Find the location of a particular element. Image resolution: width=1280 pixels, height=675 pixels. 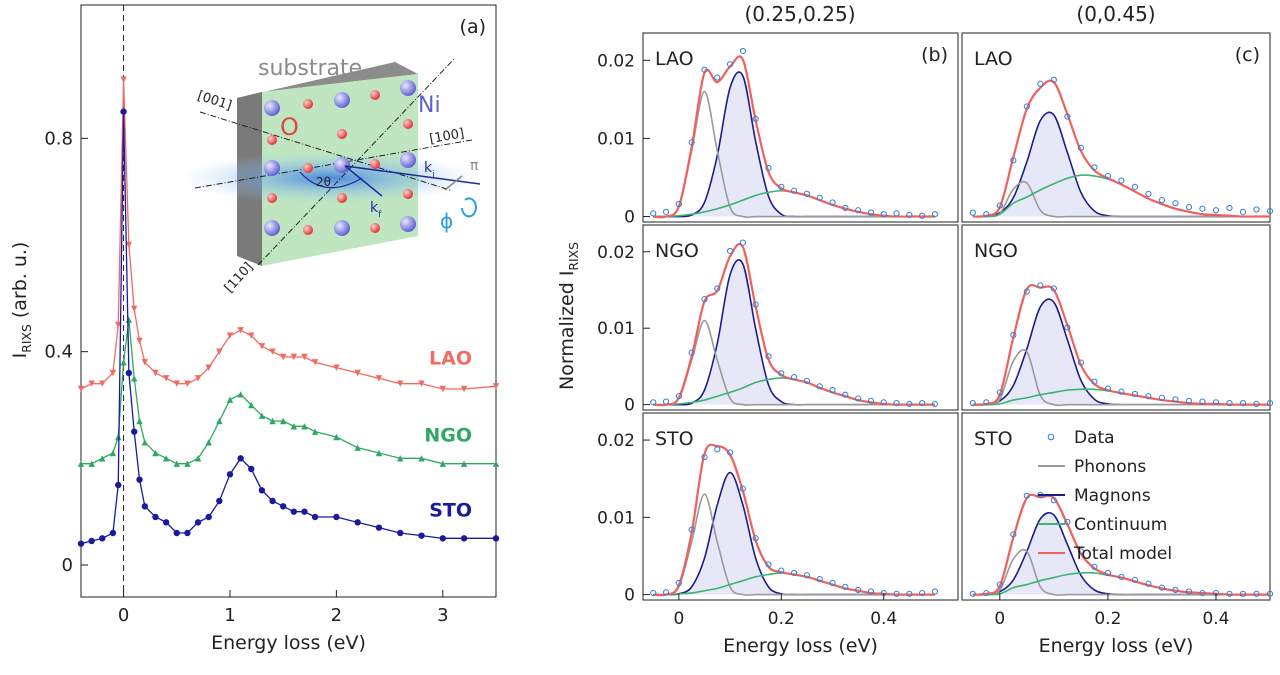

x-tick-label: 0 is located at coordinates (999, 619).